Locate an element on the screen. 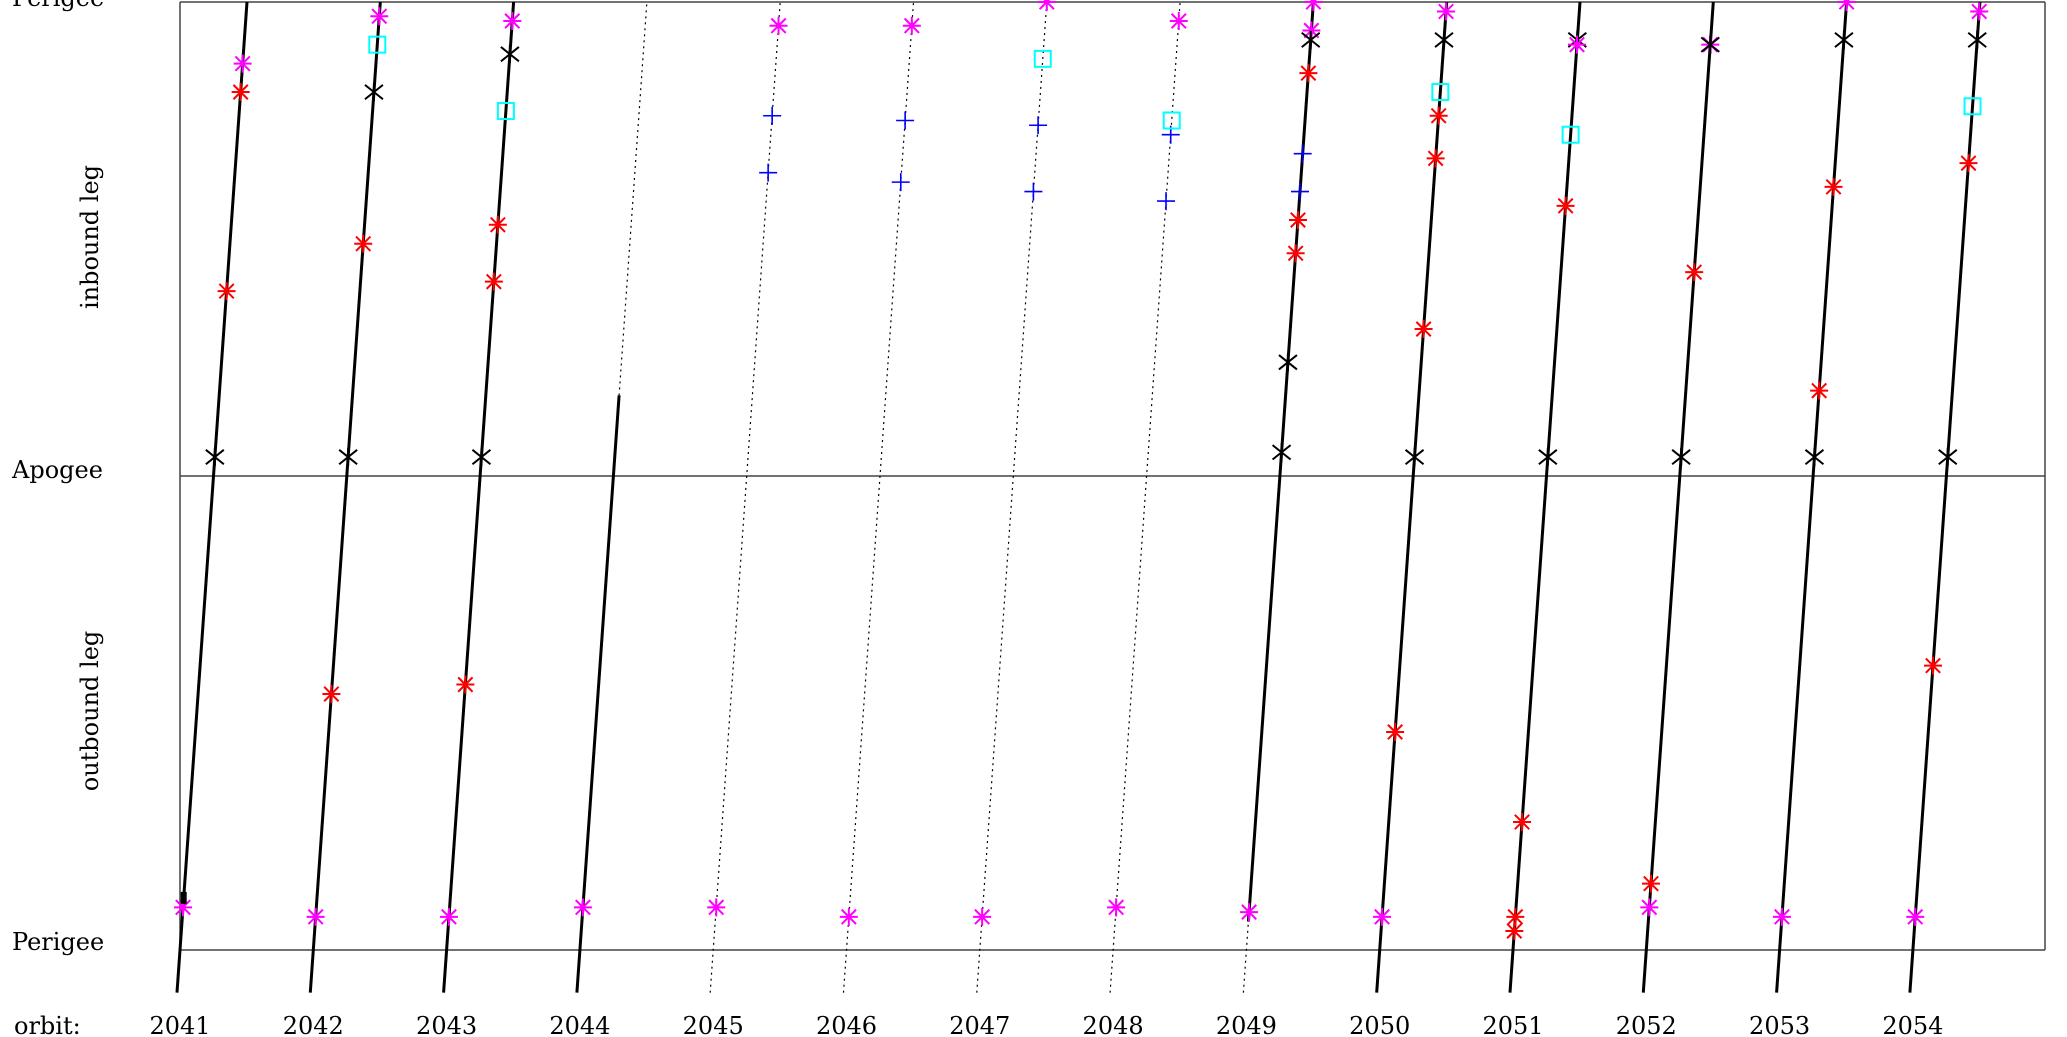 The width and height of the screenshot is (2067, 1037). black-tick-marker is located at coordinates (183, 897).